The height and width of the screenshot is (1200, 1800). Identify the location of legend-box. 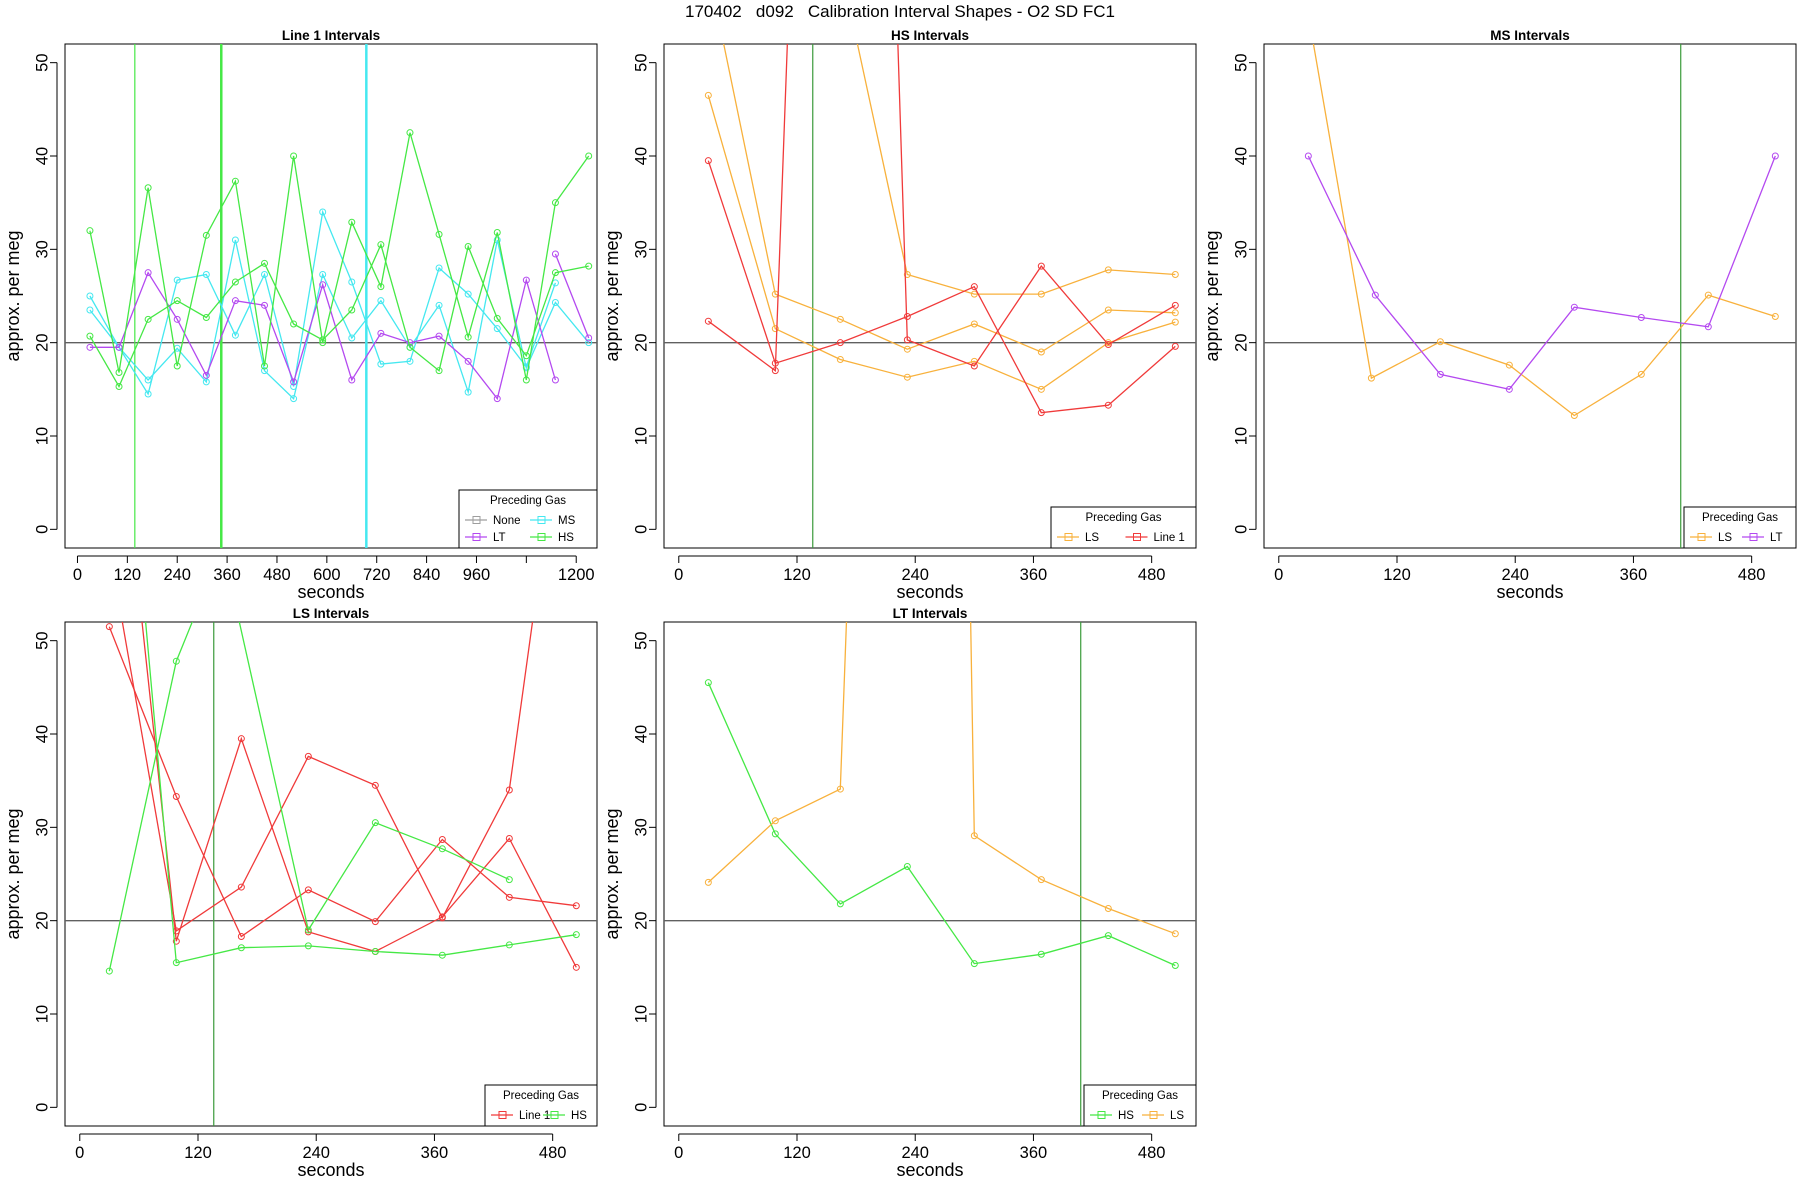
(541, 1105).